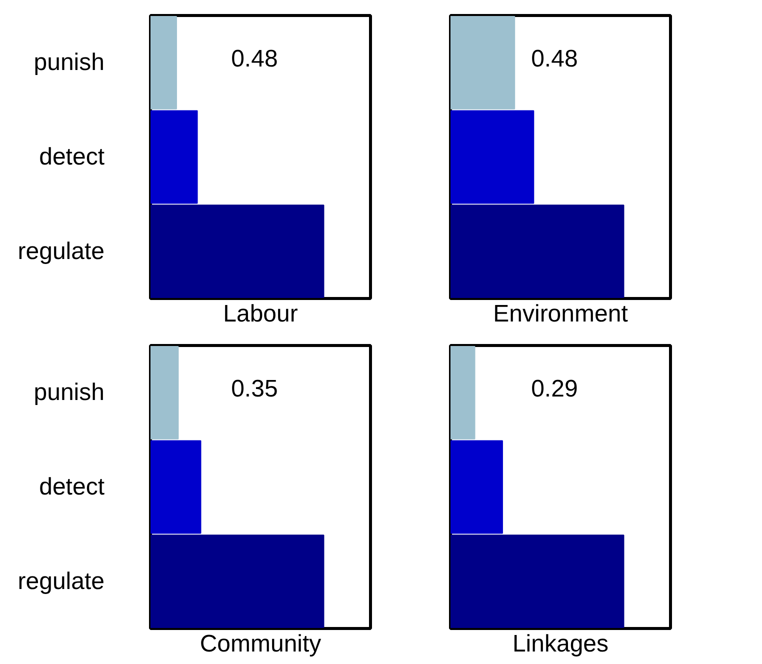 This screenshot has width=762, height=664. What do you see at coordinates (560, 314) in the screenshot?
I see `x-axis-title: Environment` at bounding box center [560, 314].